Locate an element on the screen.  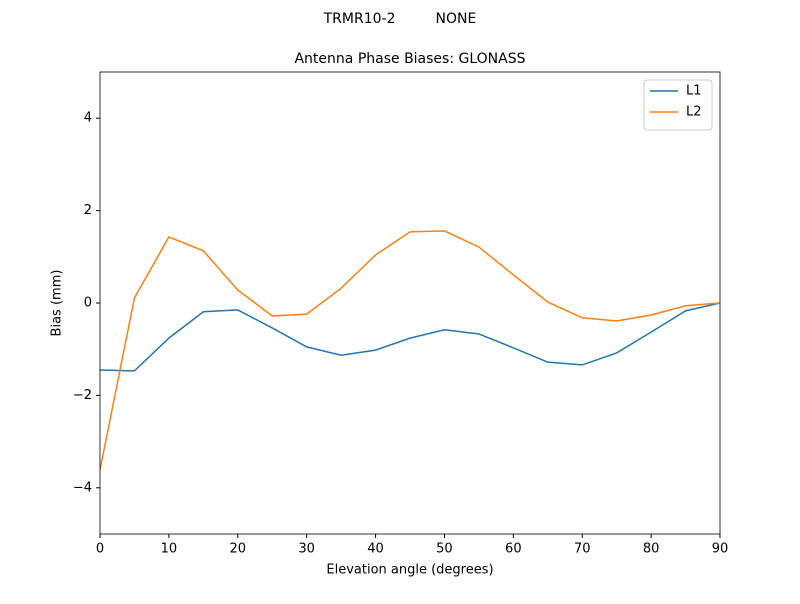
x-tick-label: 30 is located at coordinates (306, 549).